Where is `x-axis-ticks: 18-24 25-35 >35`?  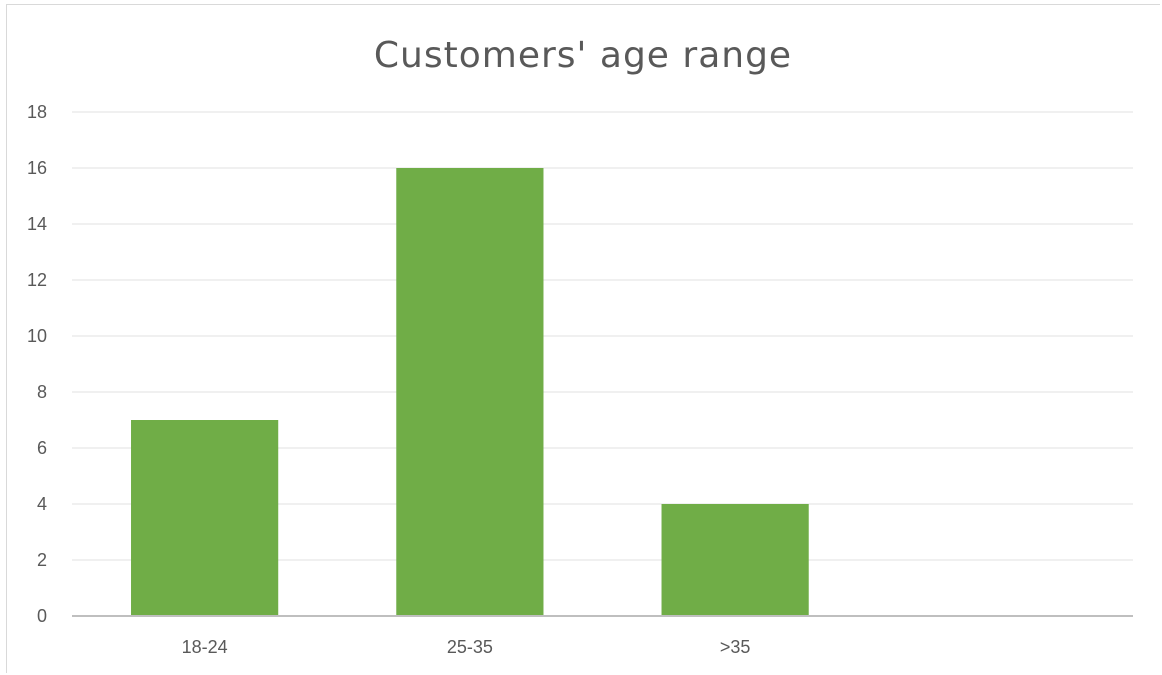
x-axis-ticks: 18-24 25-35 >35 is located at coordinates (466, 647).